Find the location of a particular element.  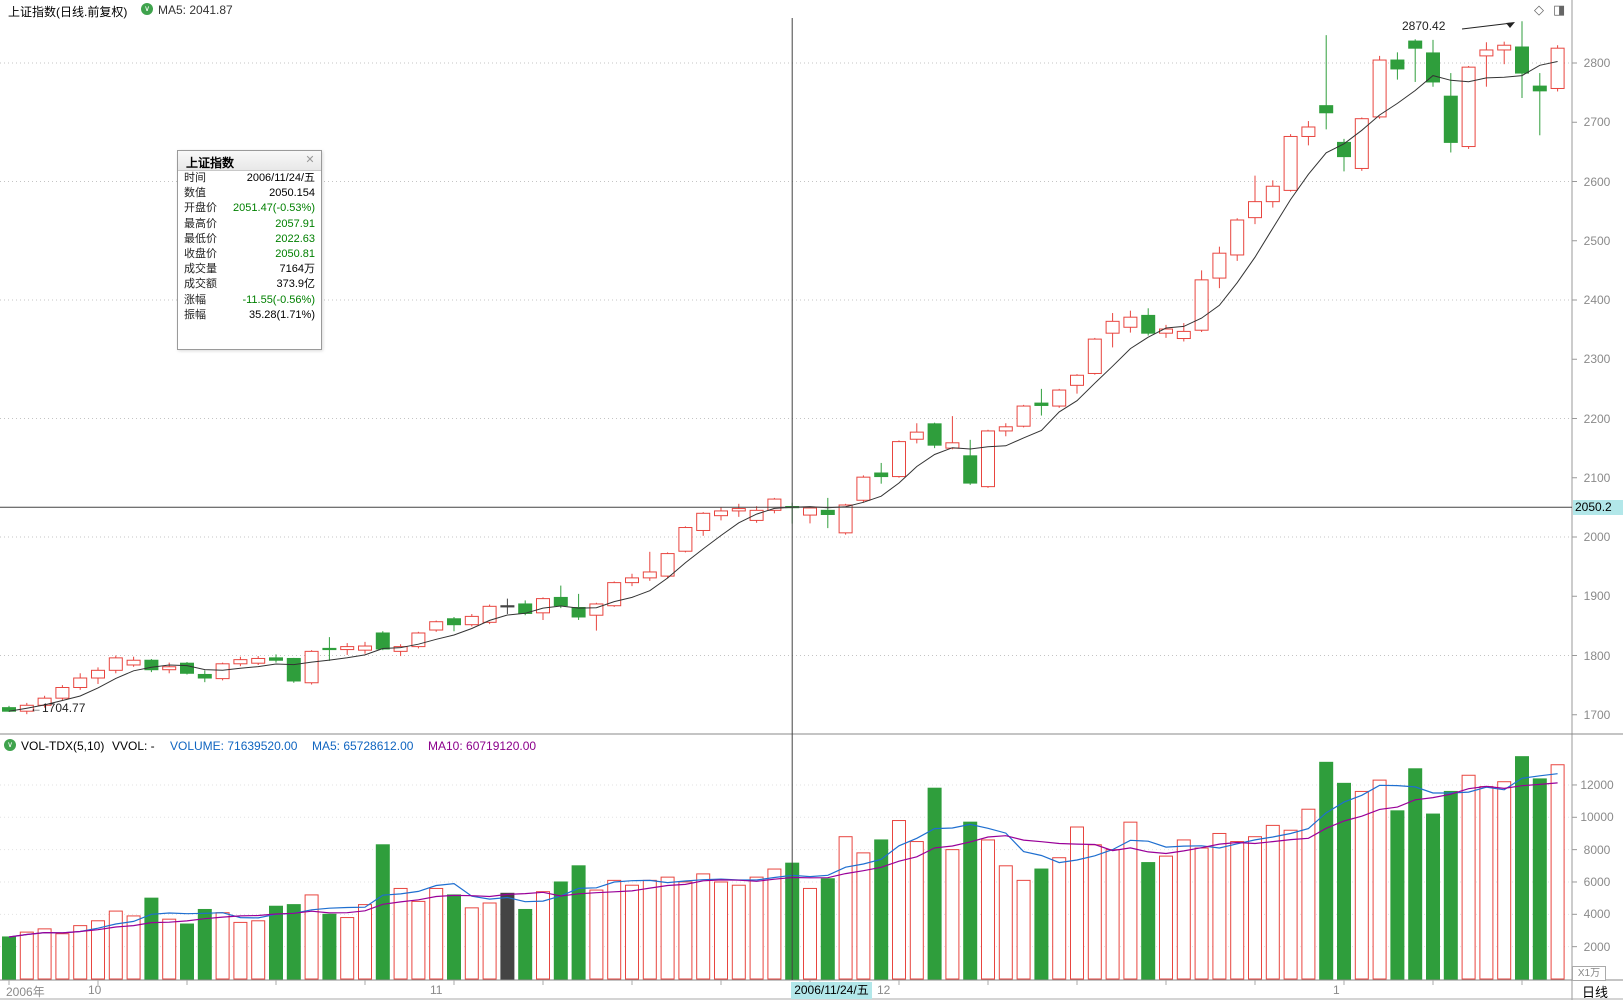

price-axis-label: 2700 is located at coordinates (1597, 122).